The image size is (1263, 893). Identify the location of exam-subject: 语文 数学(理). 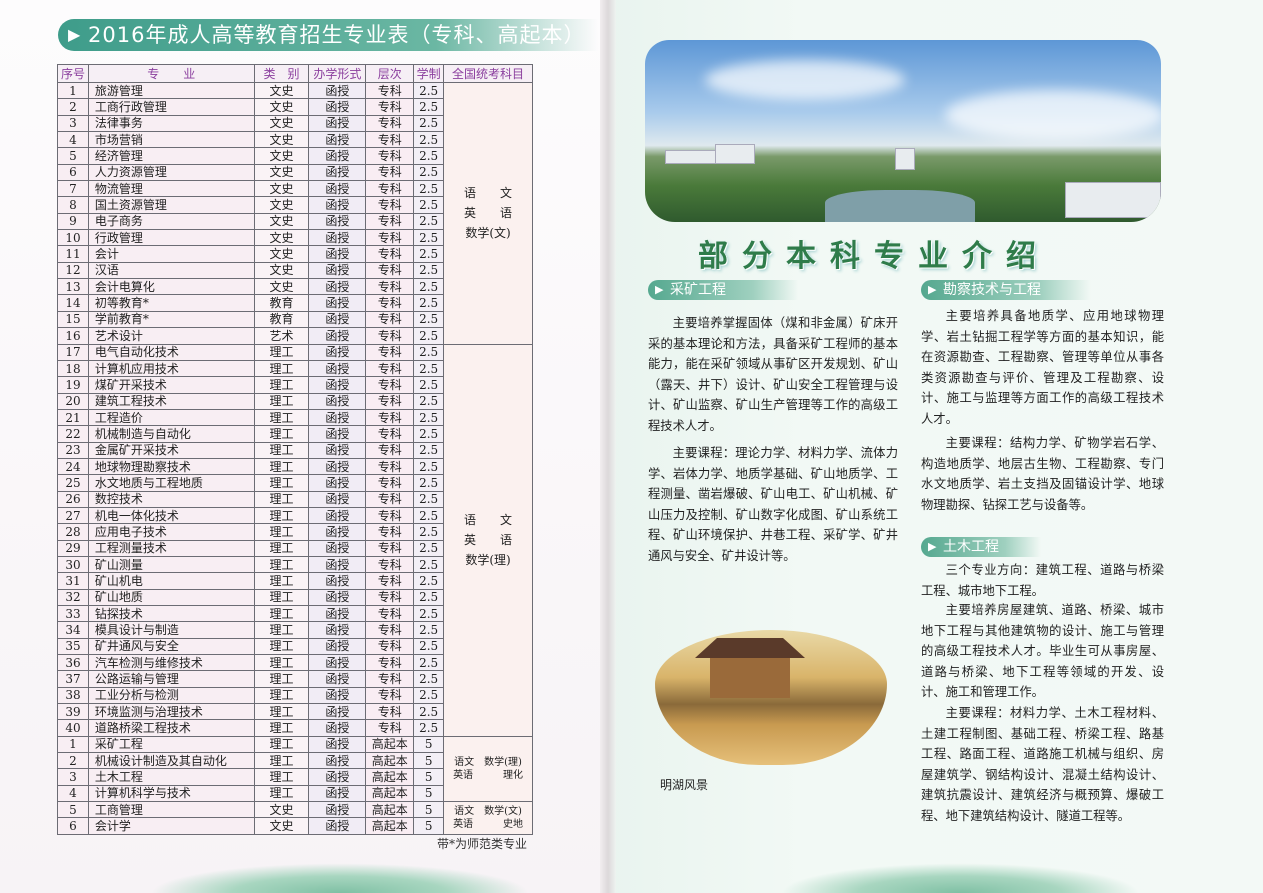
(488, 762).